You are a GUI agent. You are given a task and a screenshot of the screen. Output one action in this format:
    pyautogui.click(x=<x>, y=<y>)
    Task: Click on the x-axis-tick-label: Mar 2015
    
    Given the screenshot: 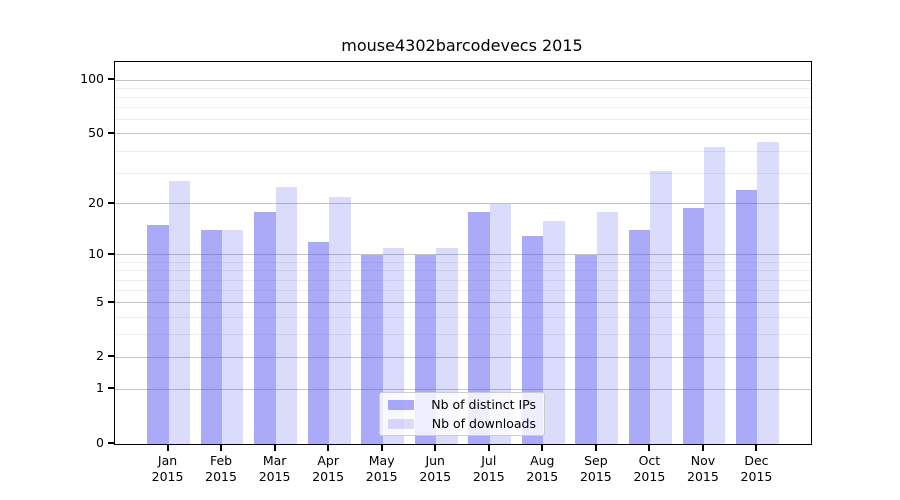 What is the action you would take?
    pyautogui.click(x=275, y=469)
    